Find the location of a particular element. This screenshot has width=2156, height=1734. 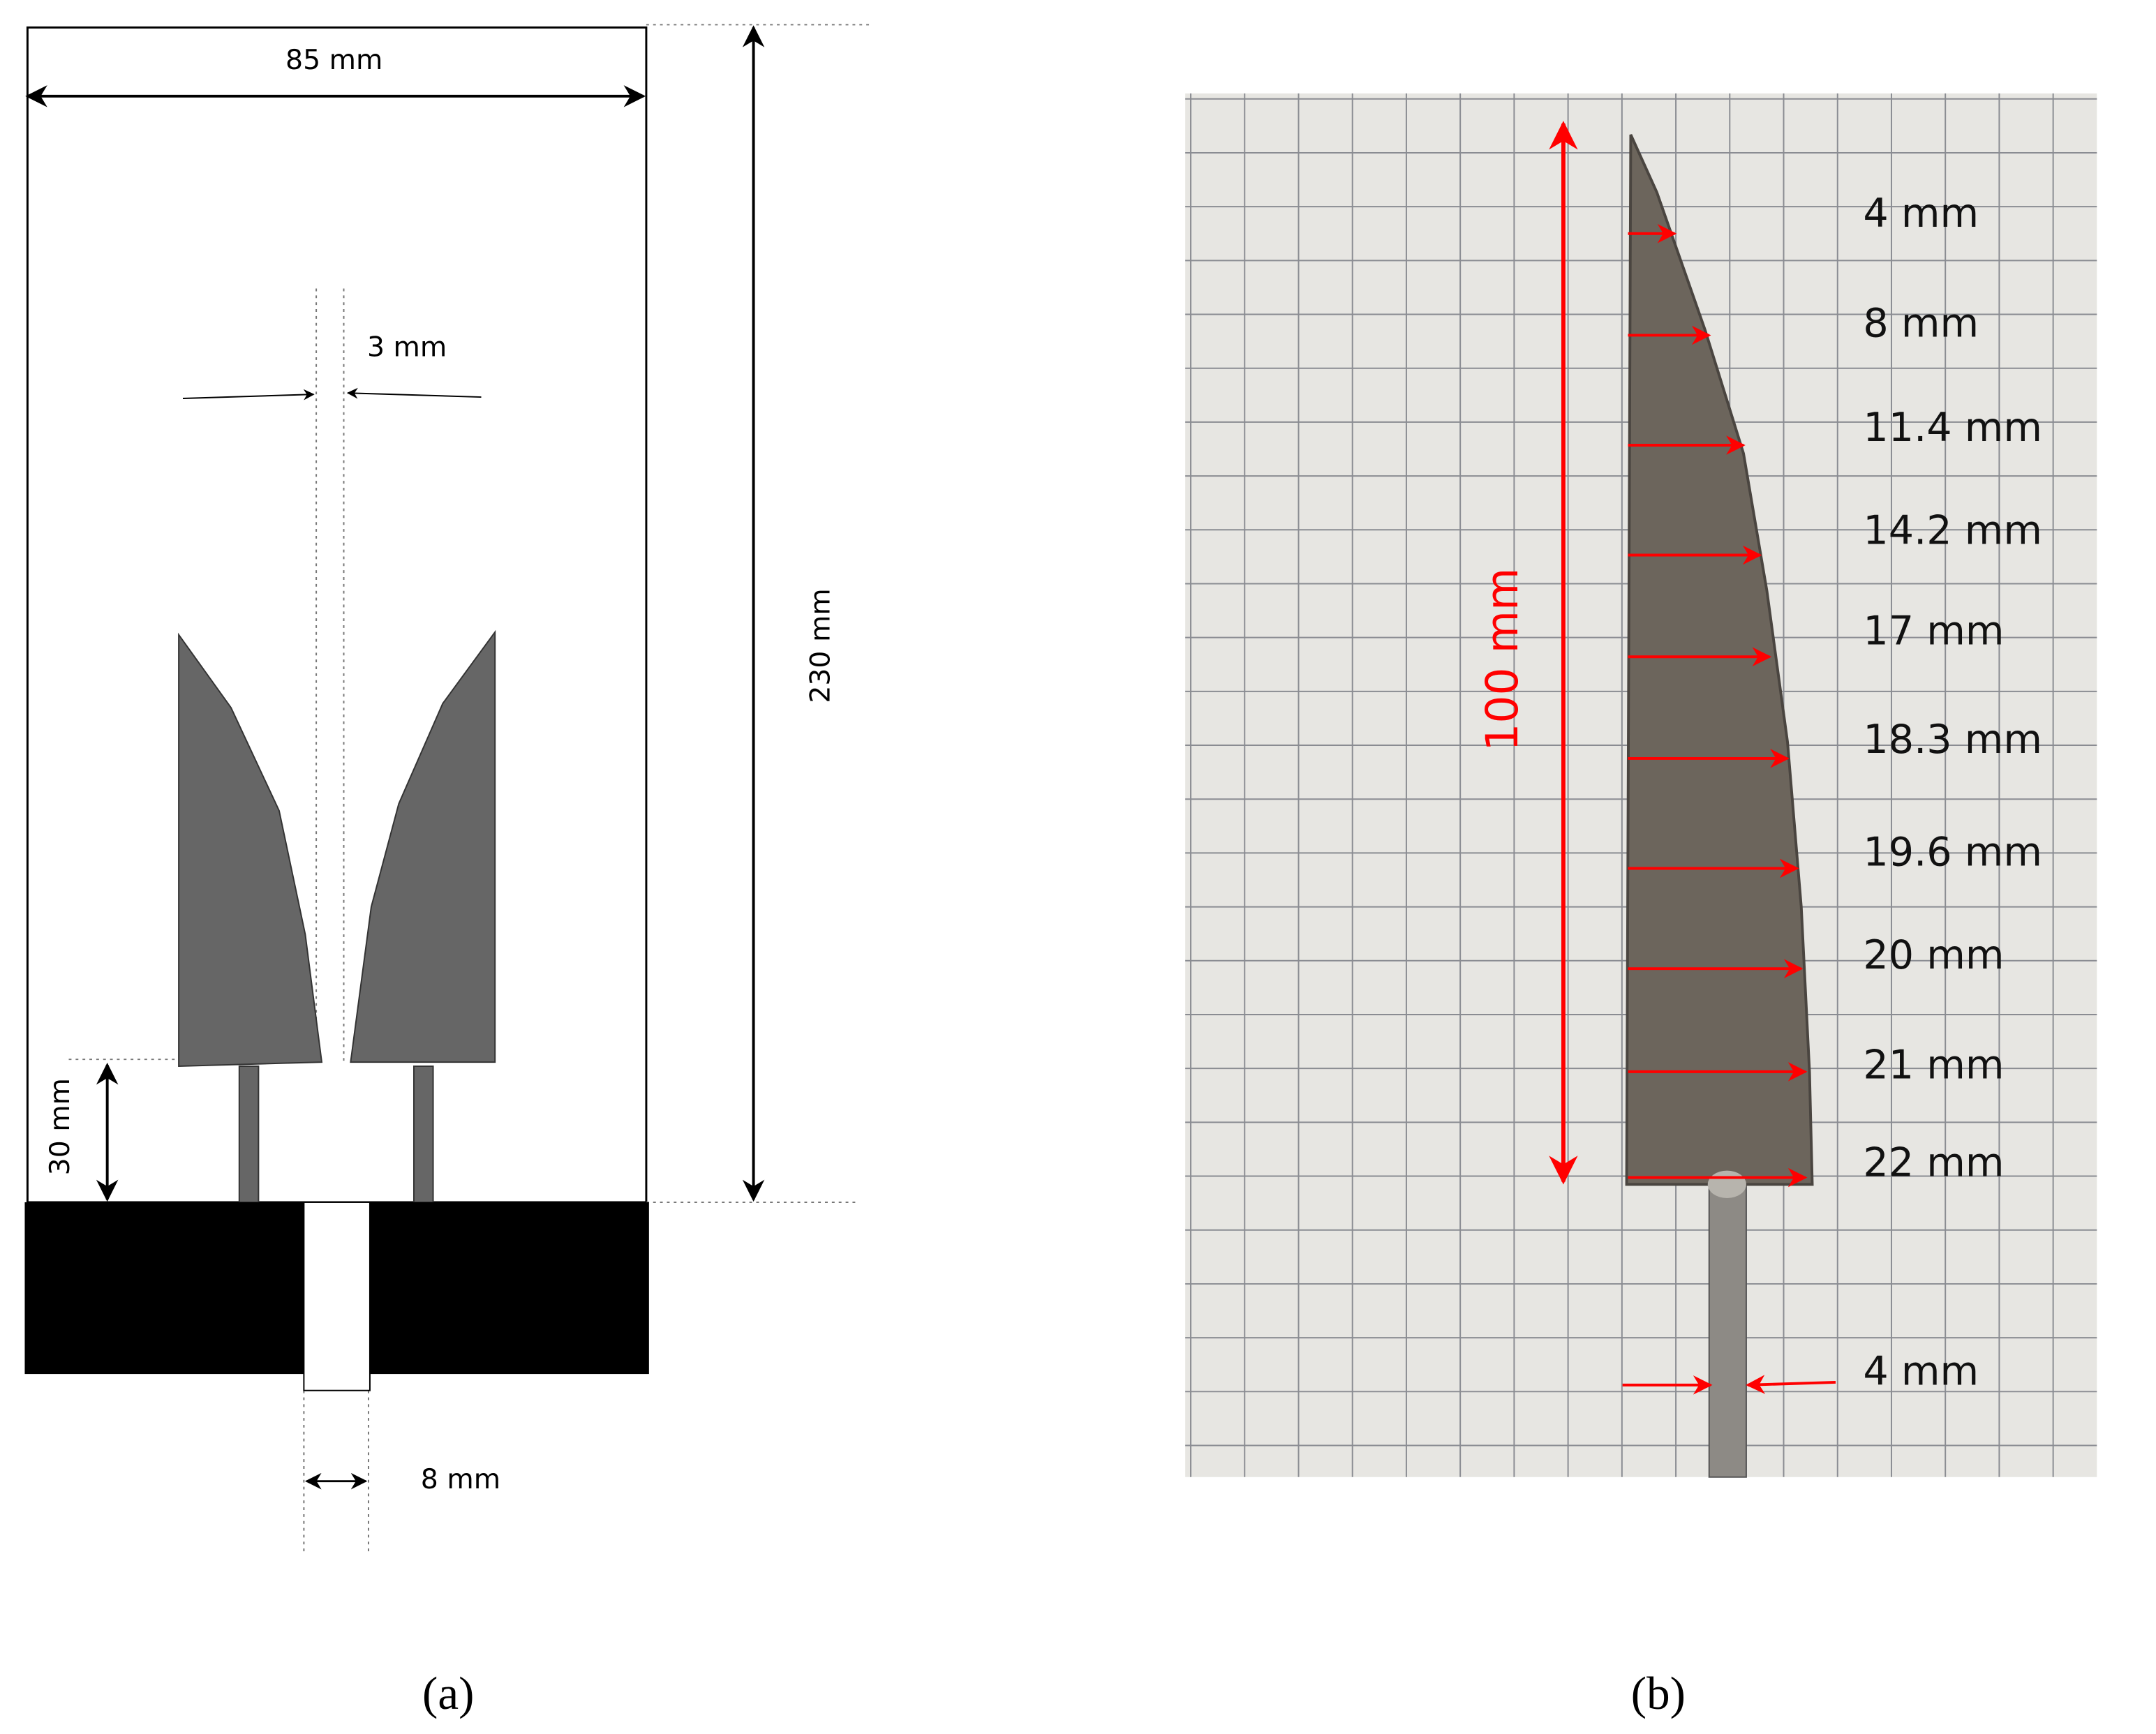

width-label: 85 mm is located at coordinates (333, 60).